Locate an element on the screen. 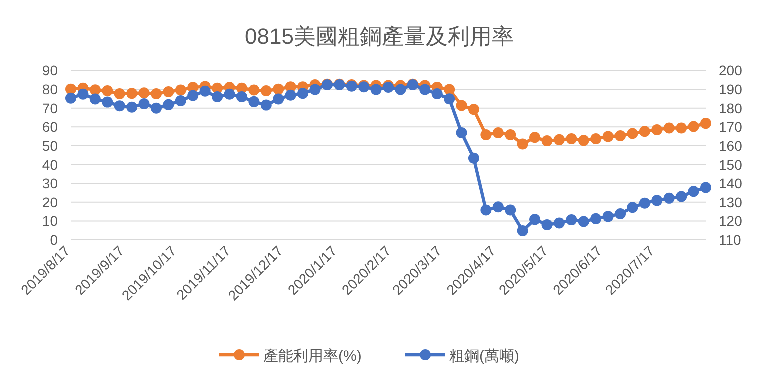 This screenshot has height=382, width=759. y2-tick-label: 160 is located at coordinates (731, 146).